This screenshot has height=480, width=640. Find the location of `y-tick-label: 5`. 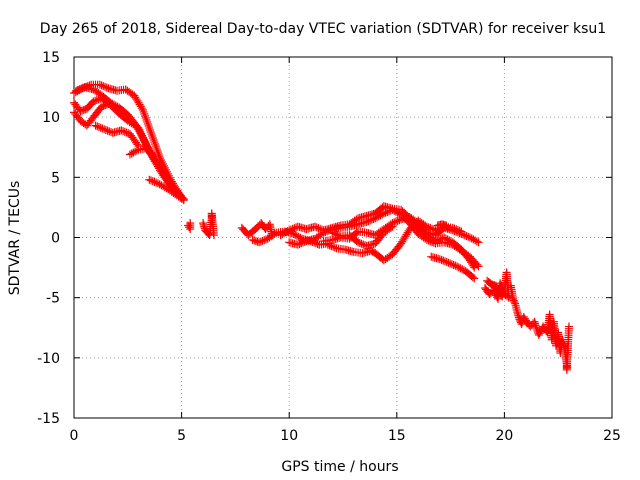

y-tick-label: 5 is located at coordinates (55, 178).